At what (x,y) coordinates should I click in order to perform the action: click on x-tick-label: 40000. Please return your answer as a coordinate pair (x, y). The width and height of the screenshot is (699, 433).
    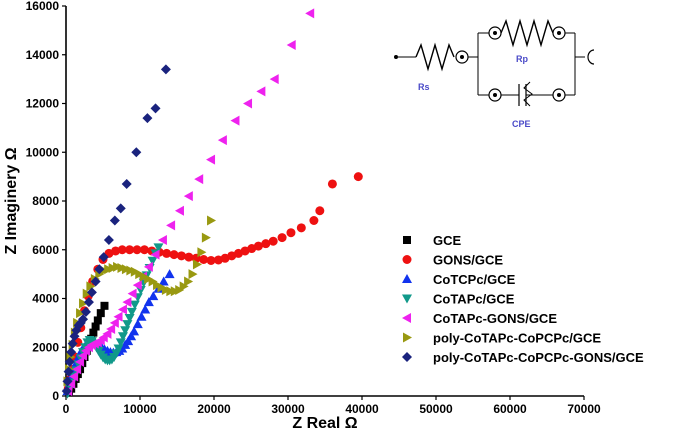
    Looking at the image, I should click on (362, 409).